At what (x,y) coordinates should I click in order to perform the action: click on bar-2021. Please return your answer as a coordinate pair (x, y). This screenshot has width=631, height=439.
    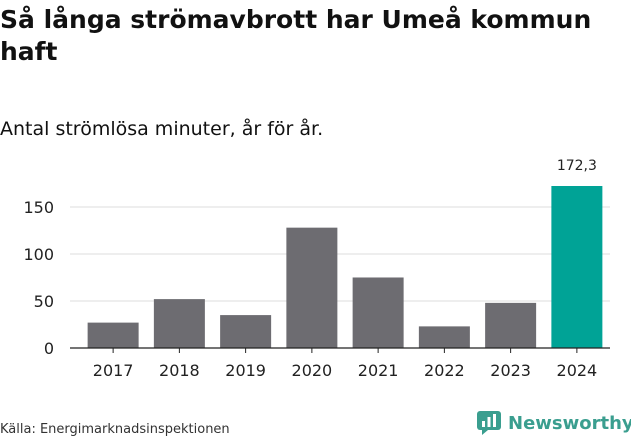
    Looking at the image, I should click on (378, 312).